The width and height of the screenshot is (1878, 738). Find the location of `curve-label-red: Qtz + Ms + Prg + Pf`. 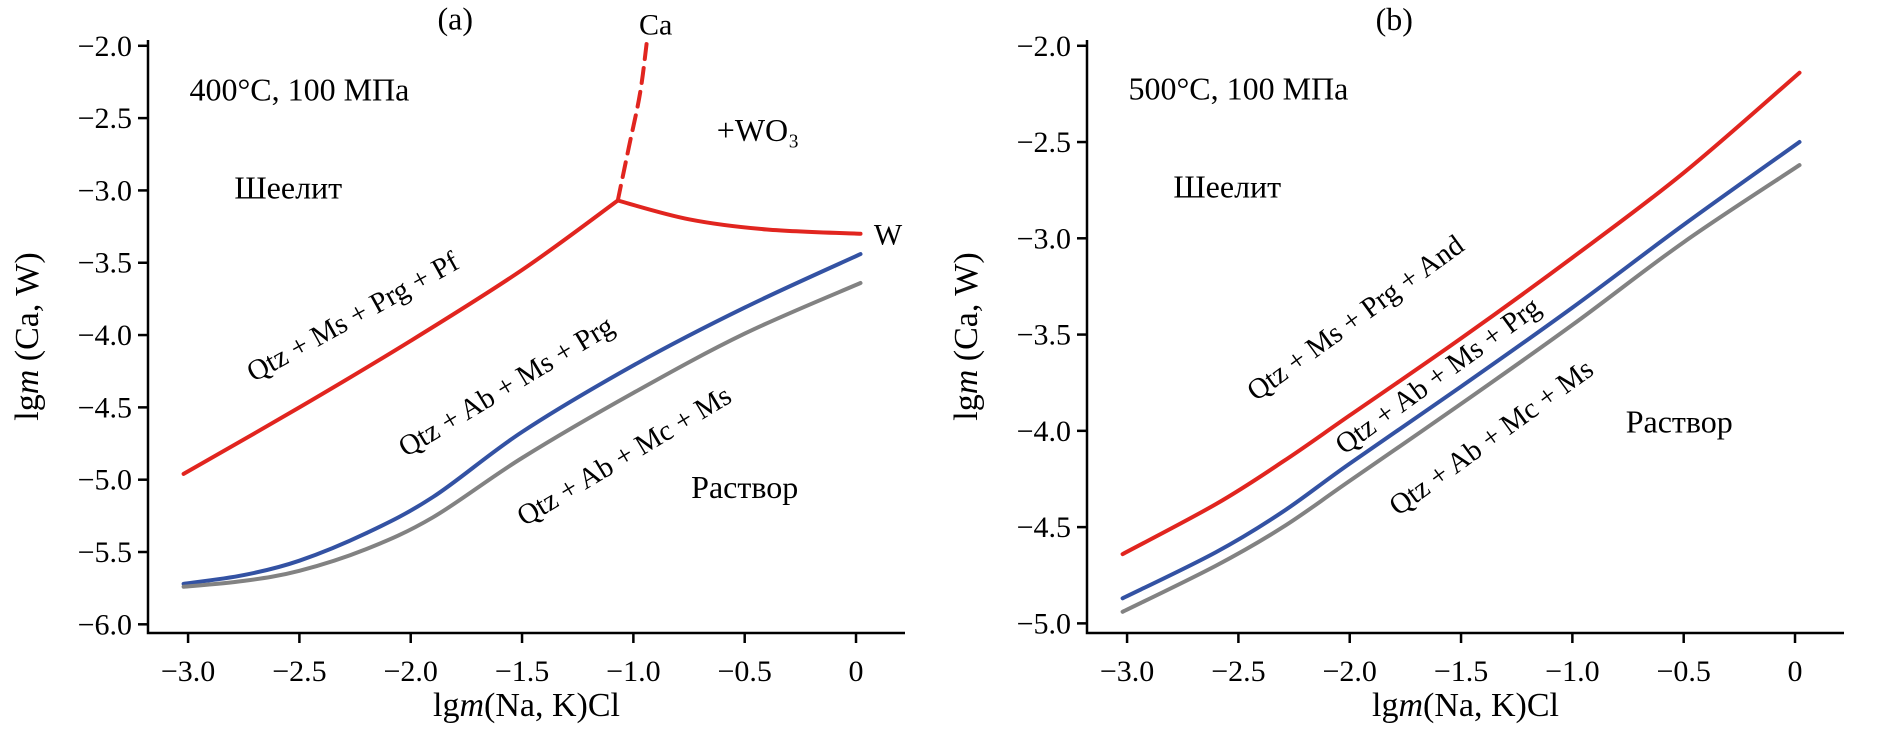

curve-label-red: Qtz + Ms + Prg + Pf is located at coordinates (352, 316).